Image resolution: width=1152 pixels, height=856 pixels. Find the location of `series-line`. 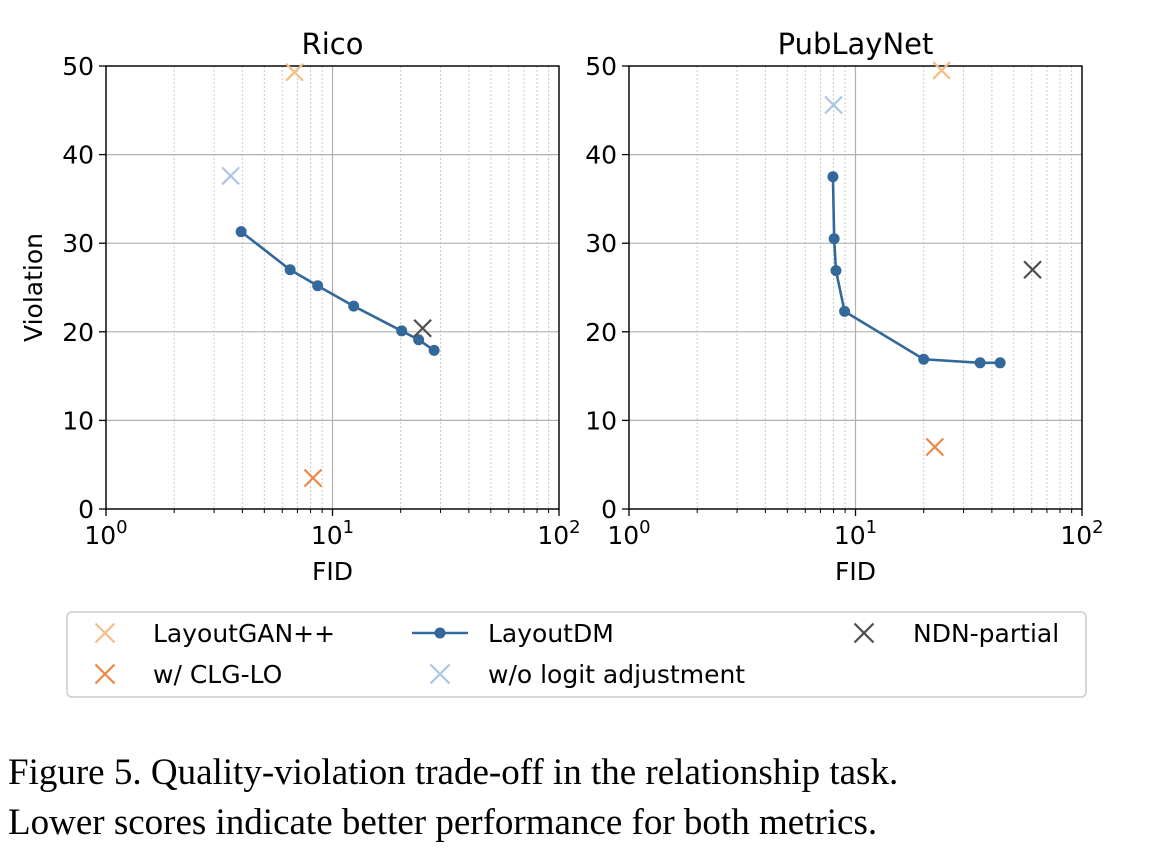

series-line is located at coordinates (916, 270).